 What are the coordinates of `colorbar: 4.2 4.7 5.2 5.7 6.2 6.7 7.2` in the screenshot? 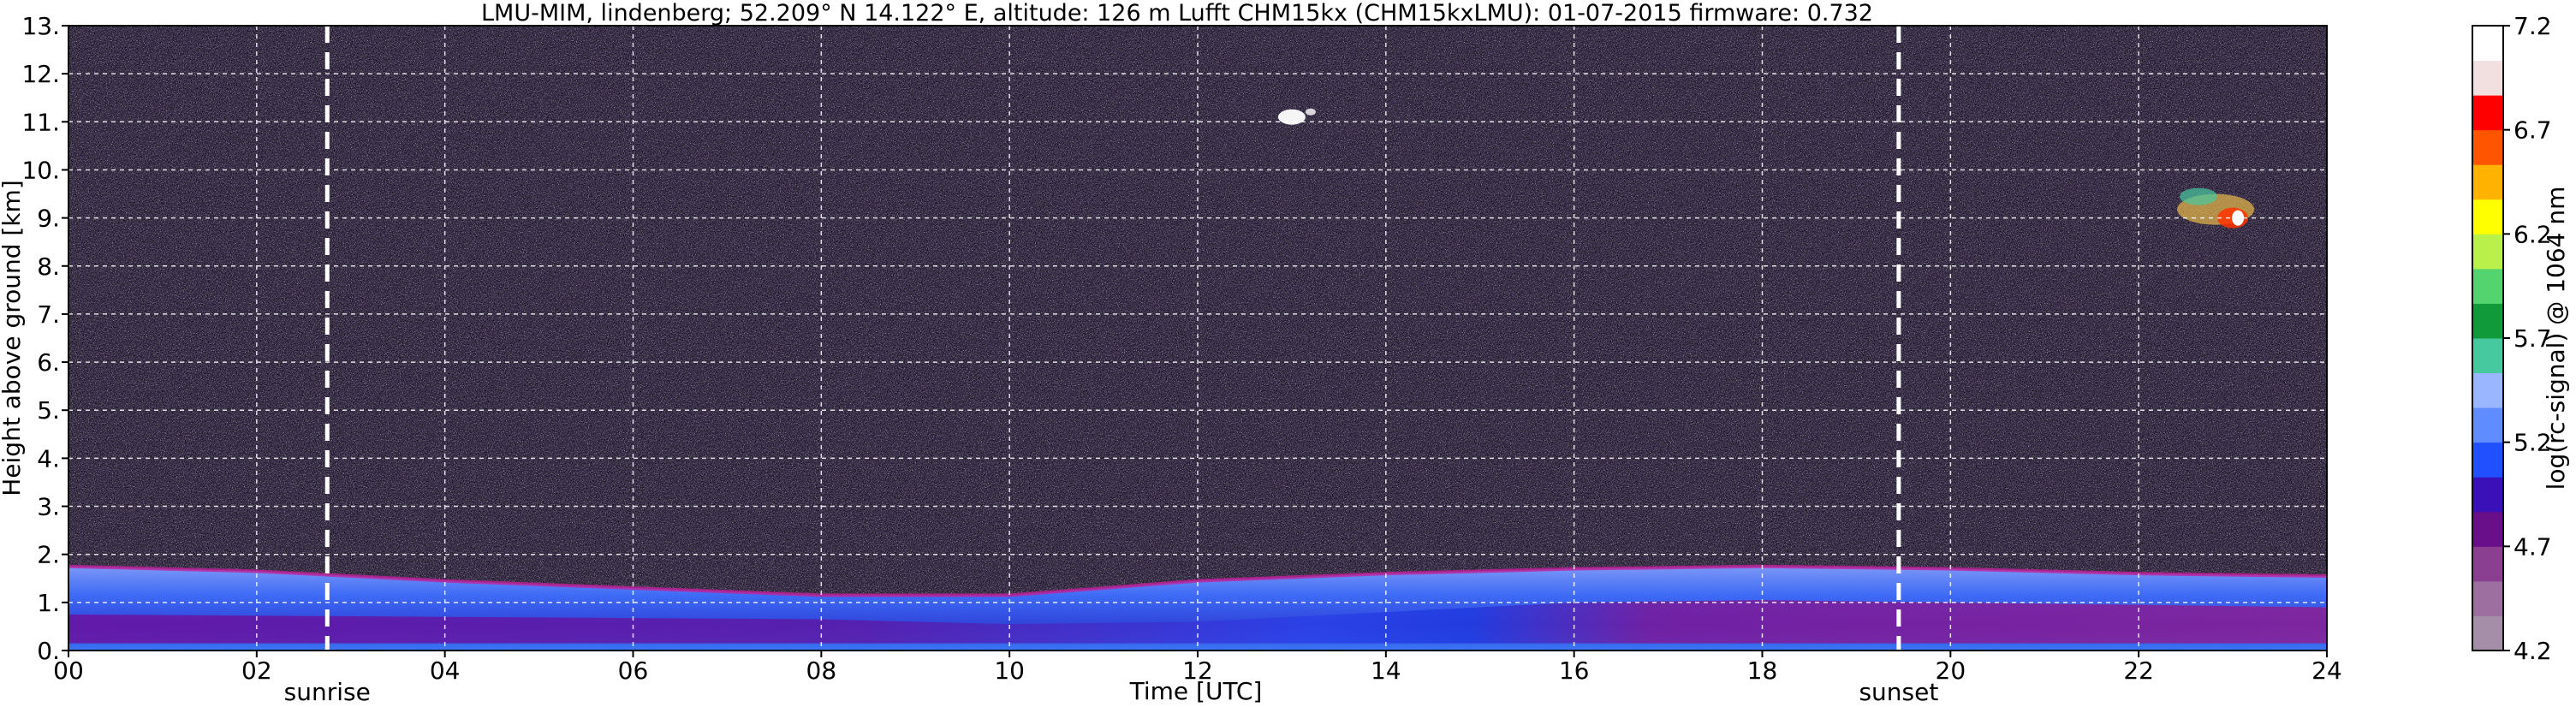 It's located at (2512, 338).